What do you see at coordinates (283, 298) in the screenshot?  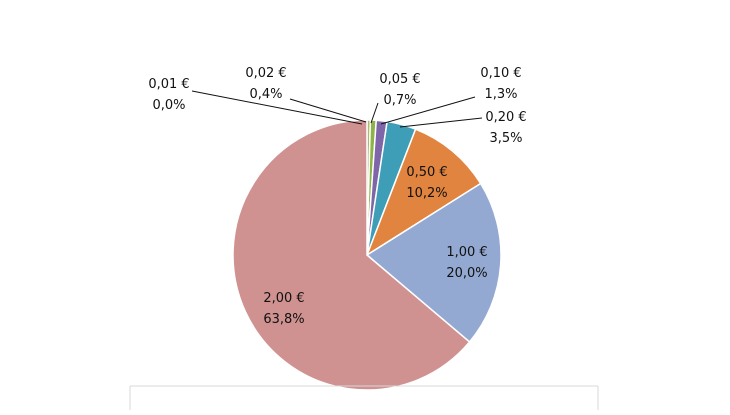 I see `slice-label-200: 2,00 €` at bounding box center [283, 298].